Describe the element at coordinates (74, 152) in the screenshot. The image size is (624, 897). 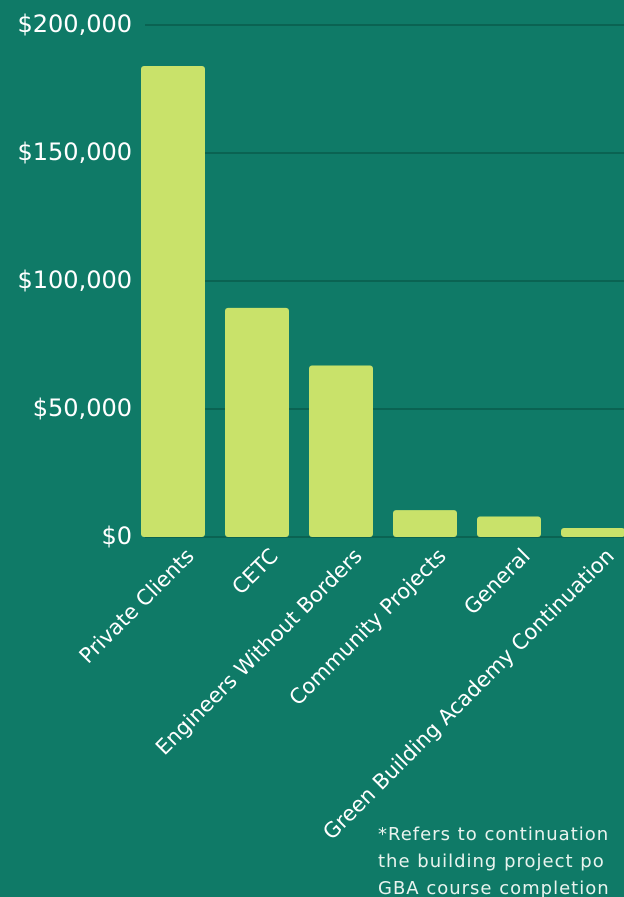
I see `y-tick-label: $150,000` at that location.